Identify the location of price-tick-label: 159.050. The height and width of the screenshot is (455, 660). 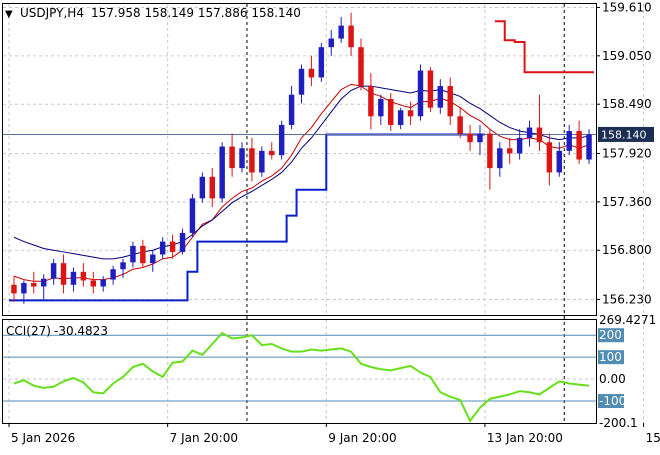
(627, 56).